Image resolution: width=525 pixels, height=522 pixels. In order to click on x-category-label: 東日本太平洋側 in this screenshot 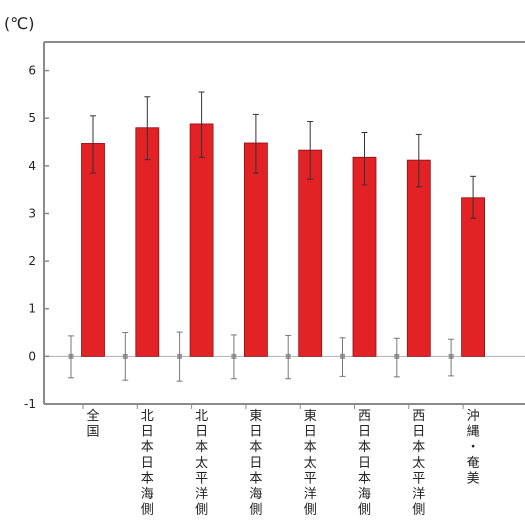, I will do `click(310, 463)`.